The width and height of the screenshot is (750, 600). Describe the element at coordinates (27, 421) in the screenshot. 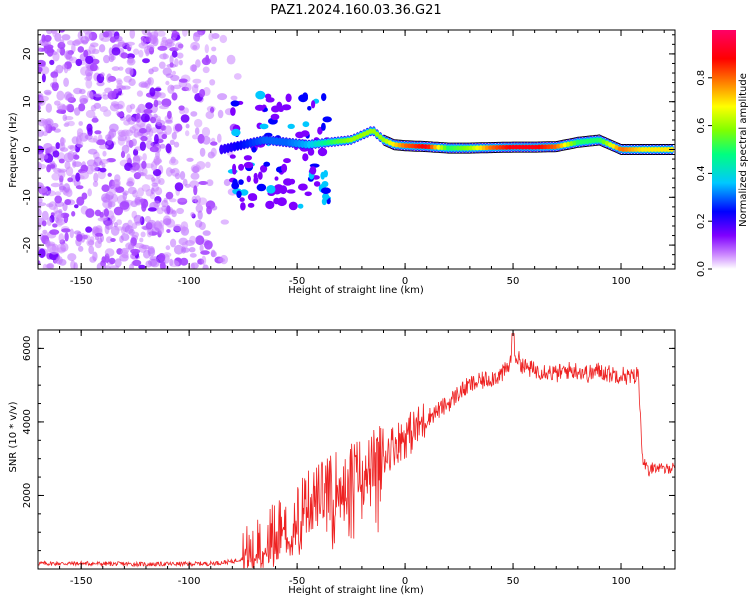

I see `y-tick-label: 4000` at that location.